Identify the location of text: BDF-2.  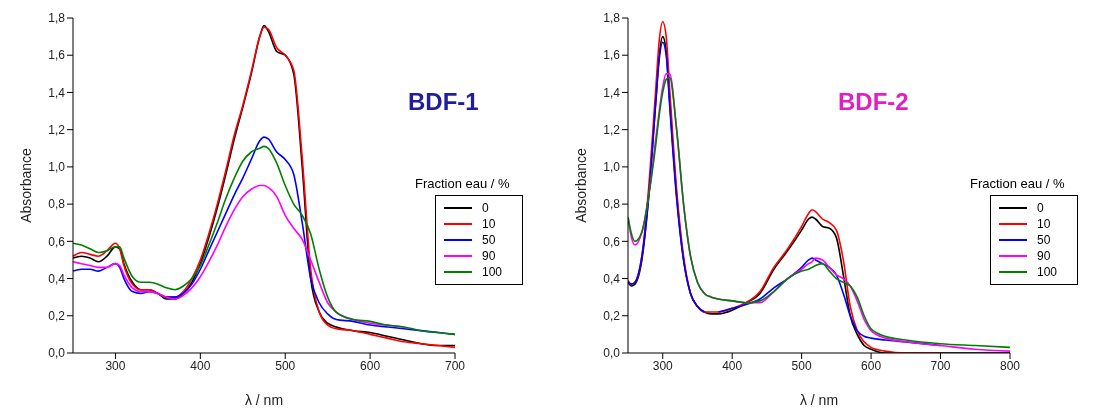
(873, 102).